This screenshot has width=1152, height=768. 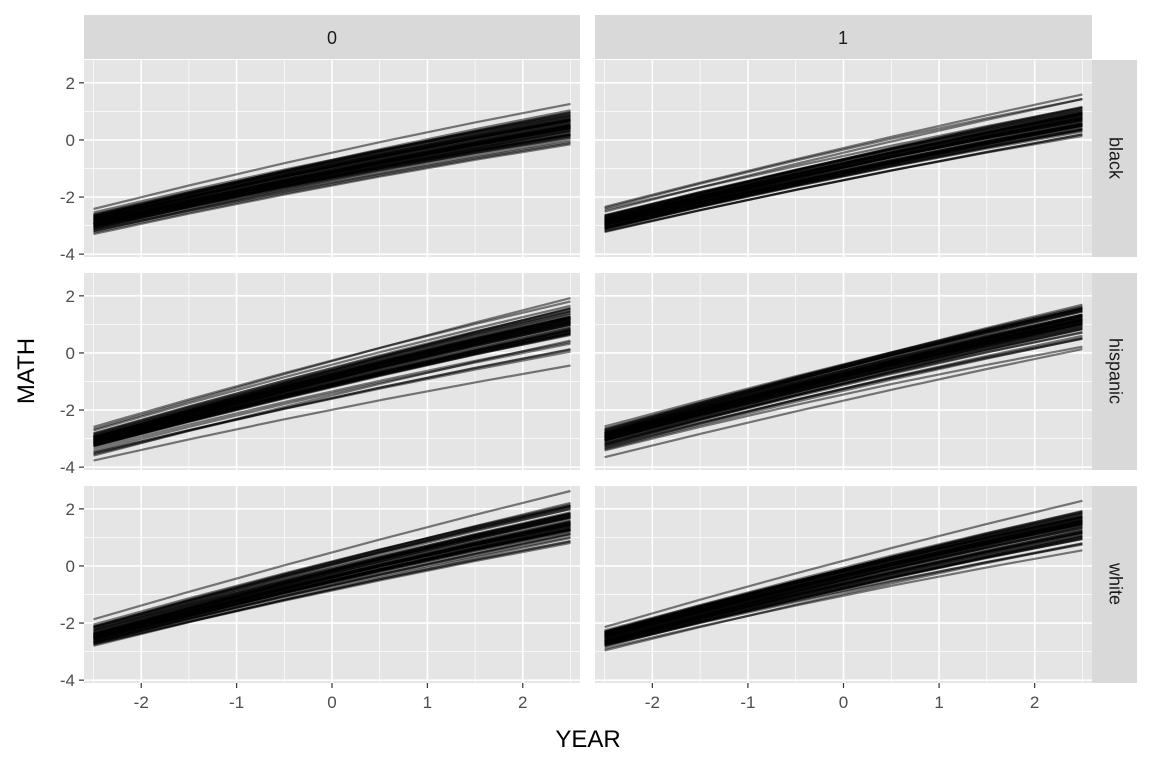 I want to click on y-axis-ticks: -4 -2 0 2 -4 -2 0 2 -4 -2 0 2, so click(x=72, y=382).